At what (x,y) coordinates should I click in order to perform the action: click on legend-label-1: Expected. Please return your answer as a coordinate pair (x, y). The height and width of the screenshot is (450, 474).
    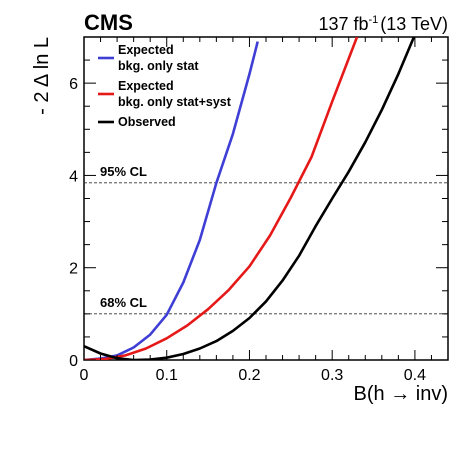
    Looking at the image, I should click on (146, 86).